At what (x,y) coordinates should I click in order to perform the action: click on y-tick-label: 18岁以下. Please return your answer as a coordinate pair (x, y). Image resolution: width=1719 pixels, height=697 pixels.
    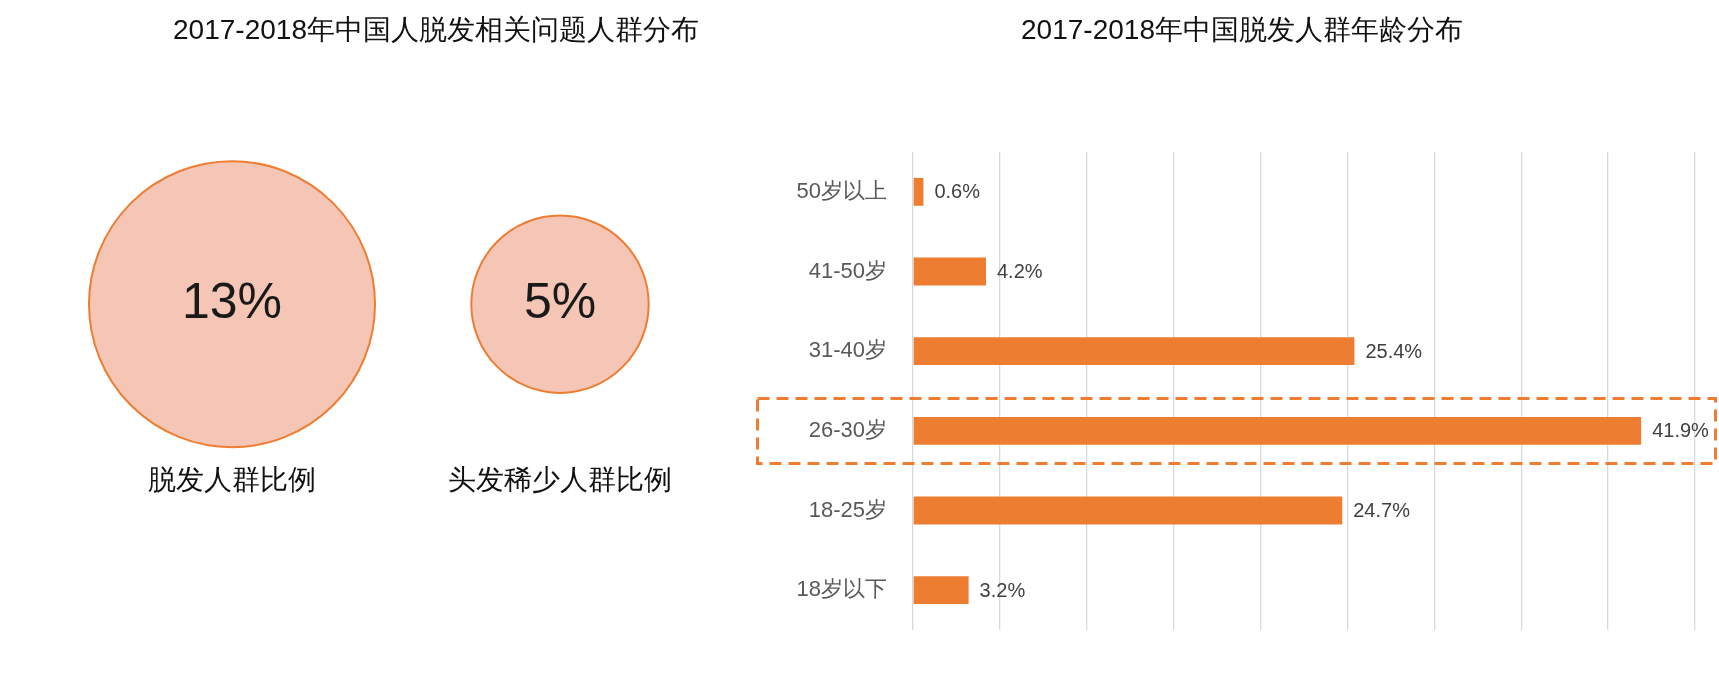
    Looking at the image, I should click on (841, 589).